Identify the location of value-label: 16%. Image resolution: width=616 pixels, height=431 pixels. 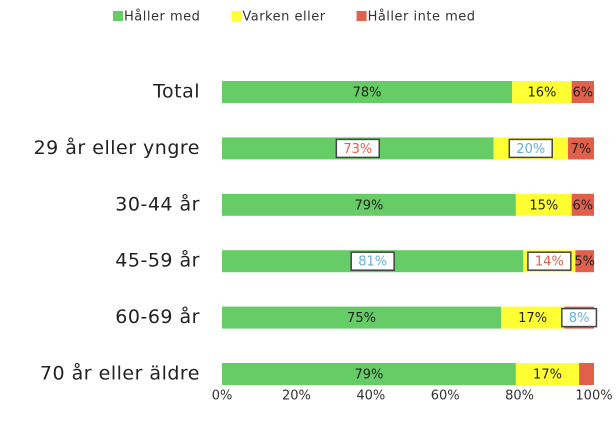
(541, 93).